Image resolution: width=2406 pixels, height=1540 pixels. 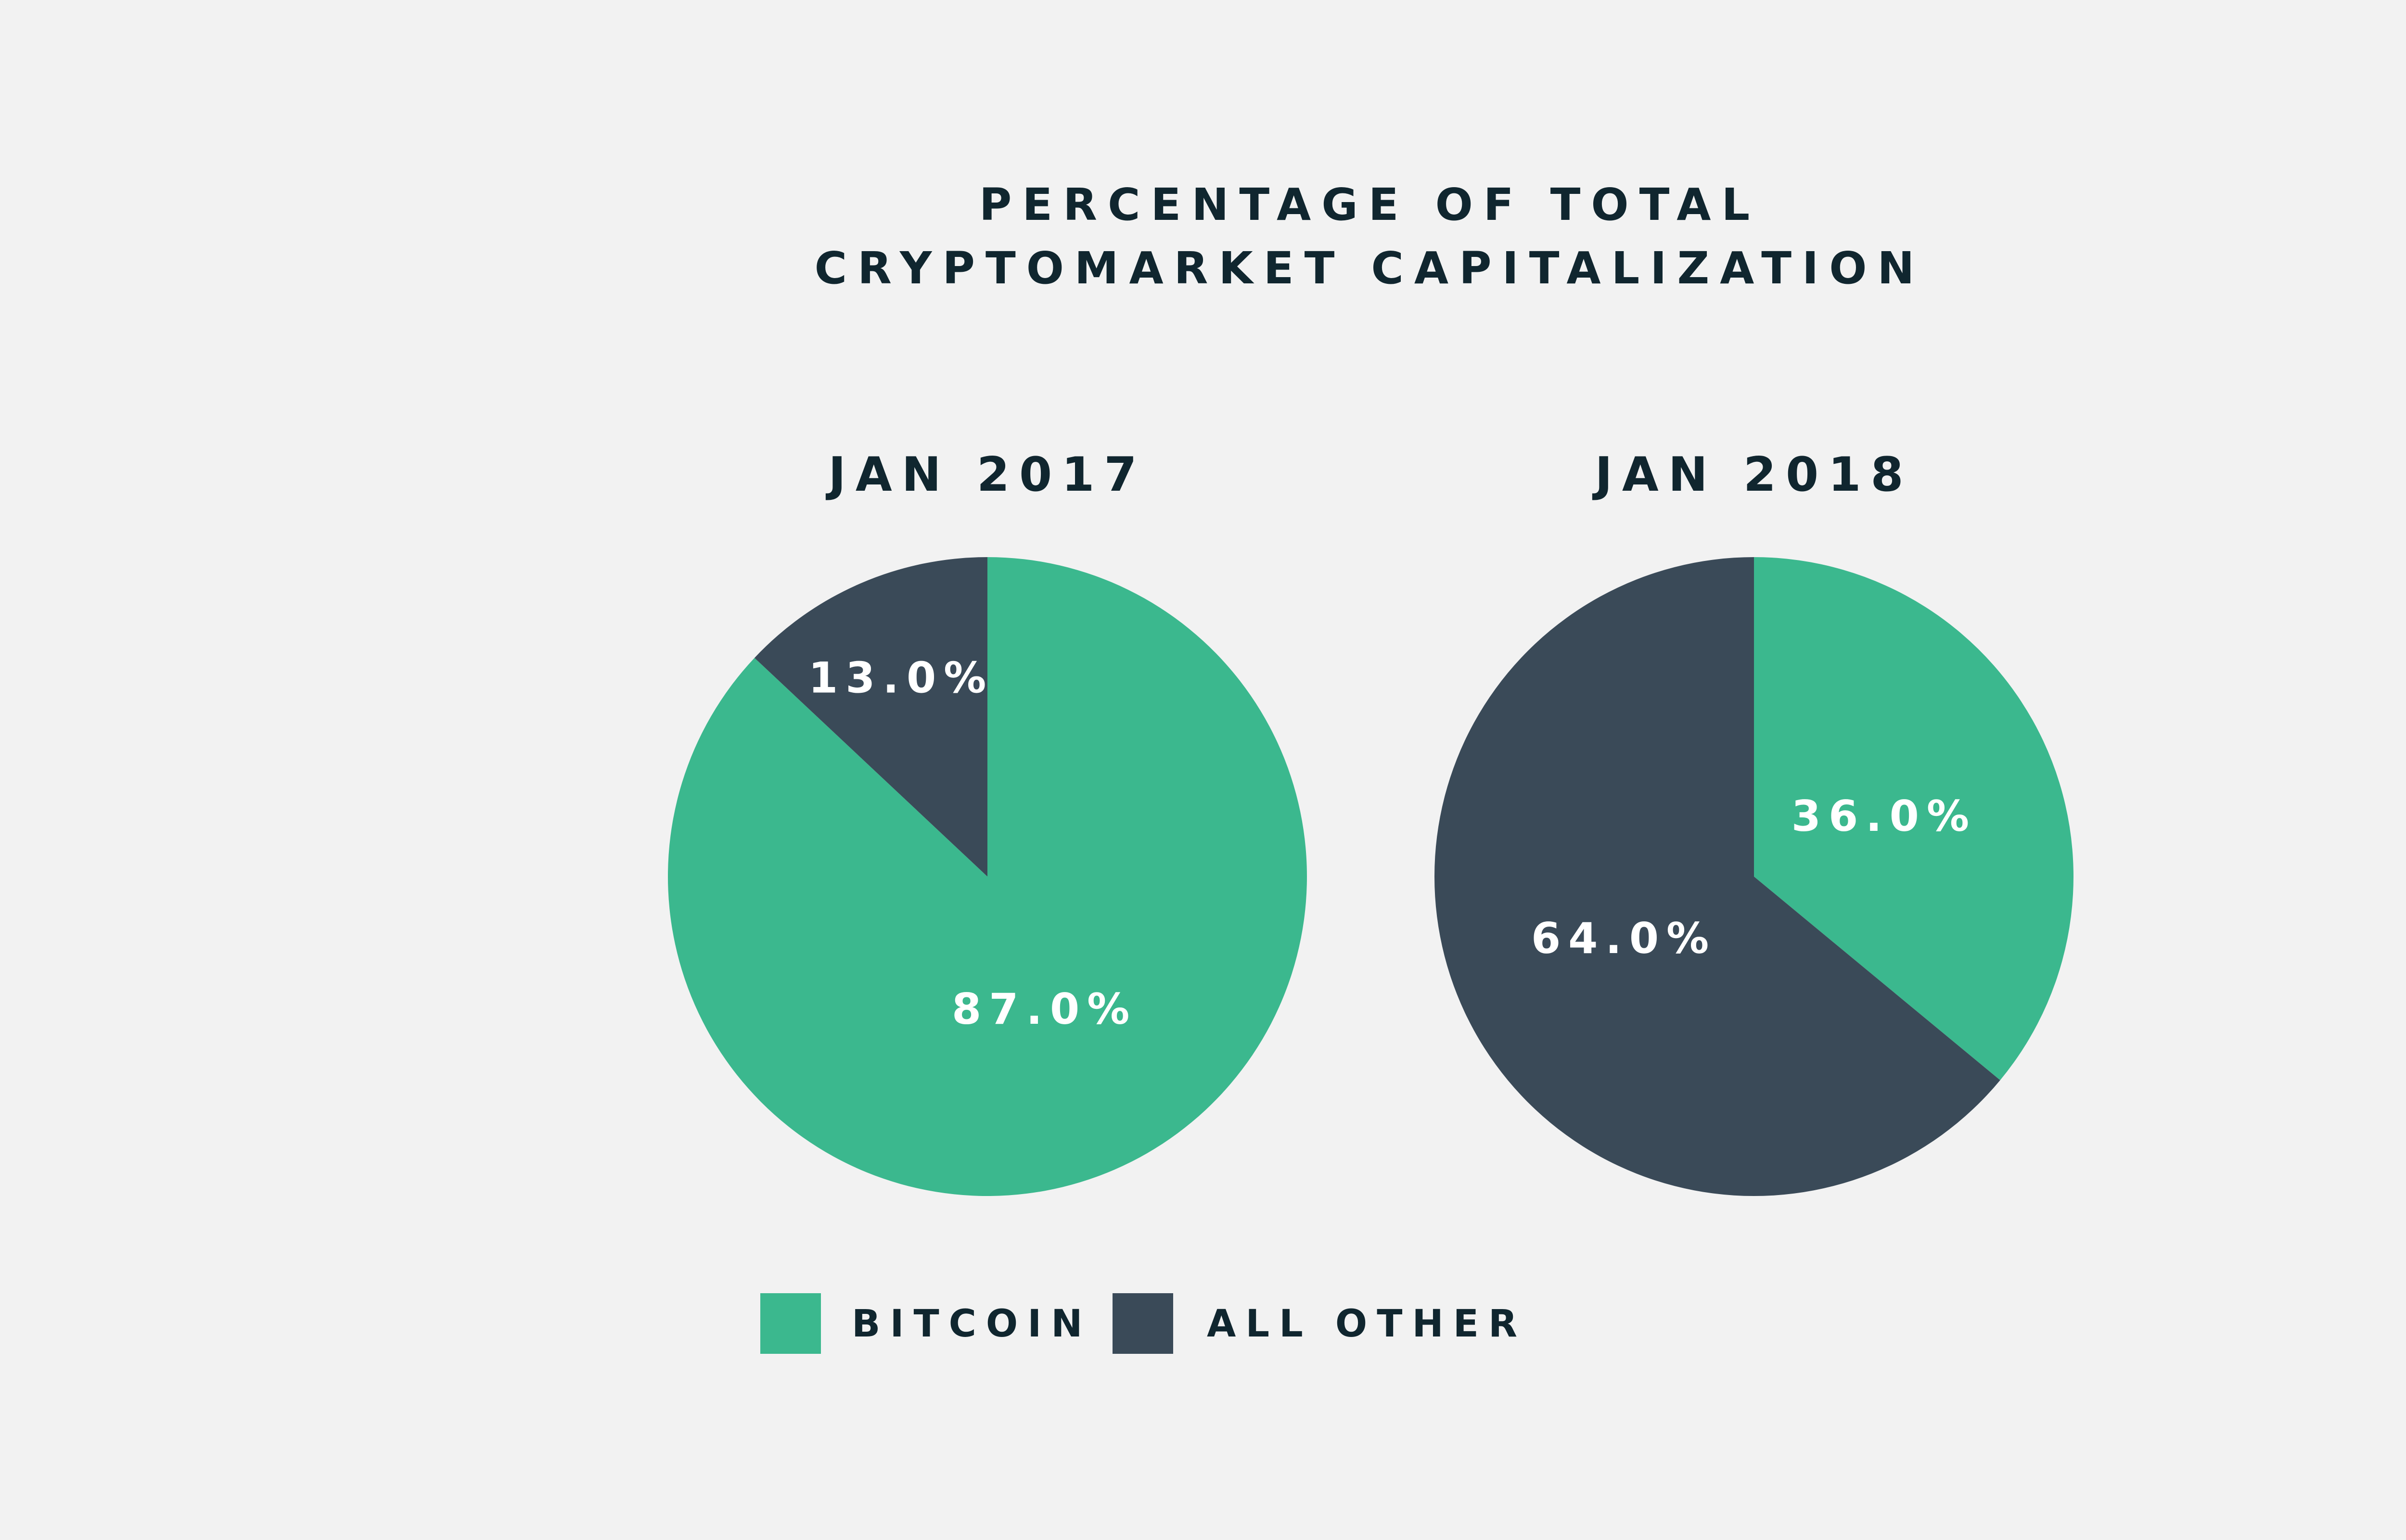 I want to click on pie-1-slice-all-other, so click(x=871, y=717).